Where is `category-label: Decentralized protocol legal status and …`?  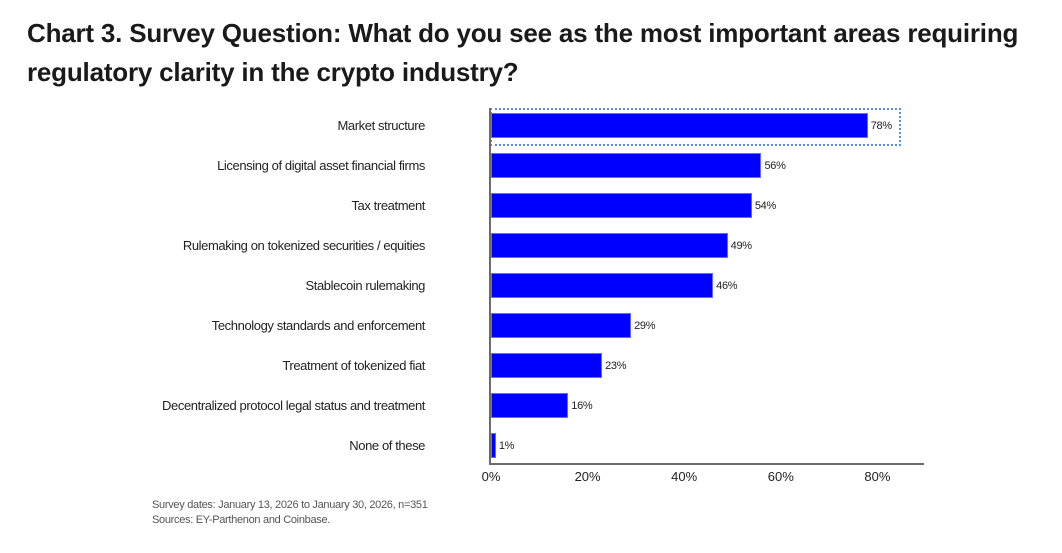 category-label: Decentralized protocol legal status and … is located at coordinates (293, 405).